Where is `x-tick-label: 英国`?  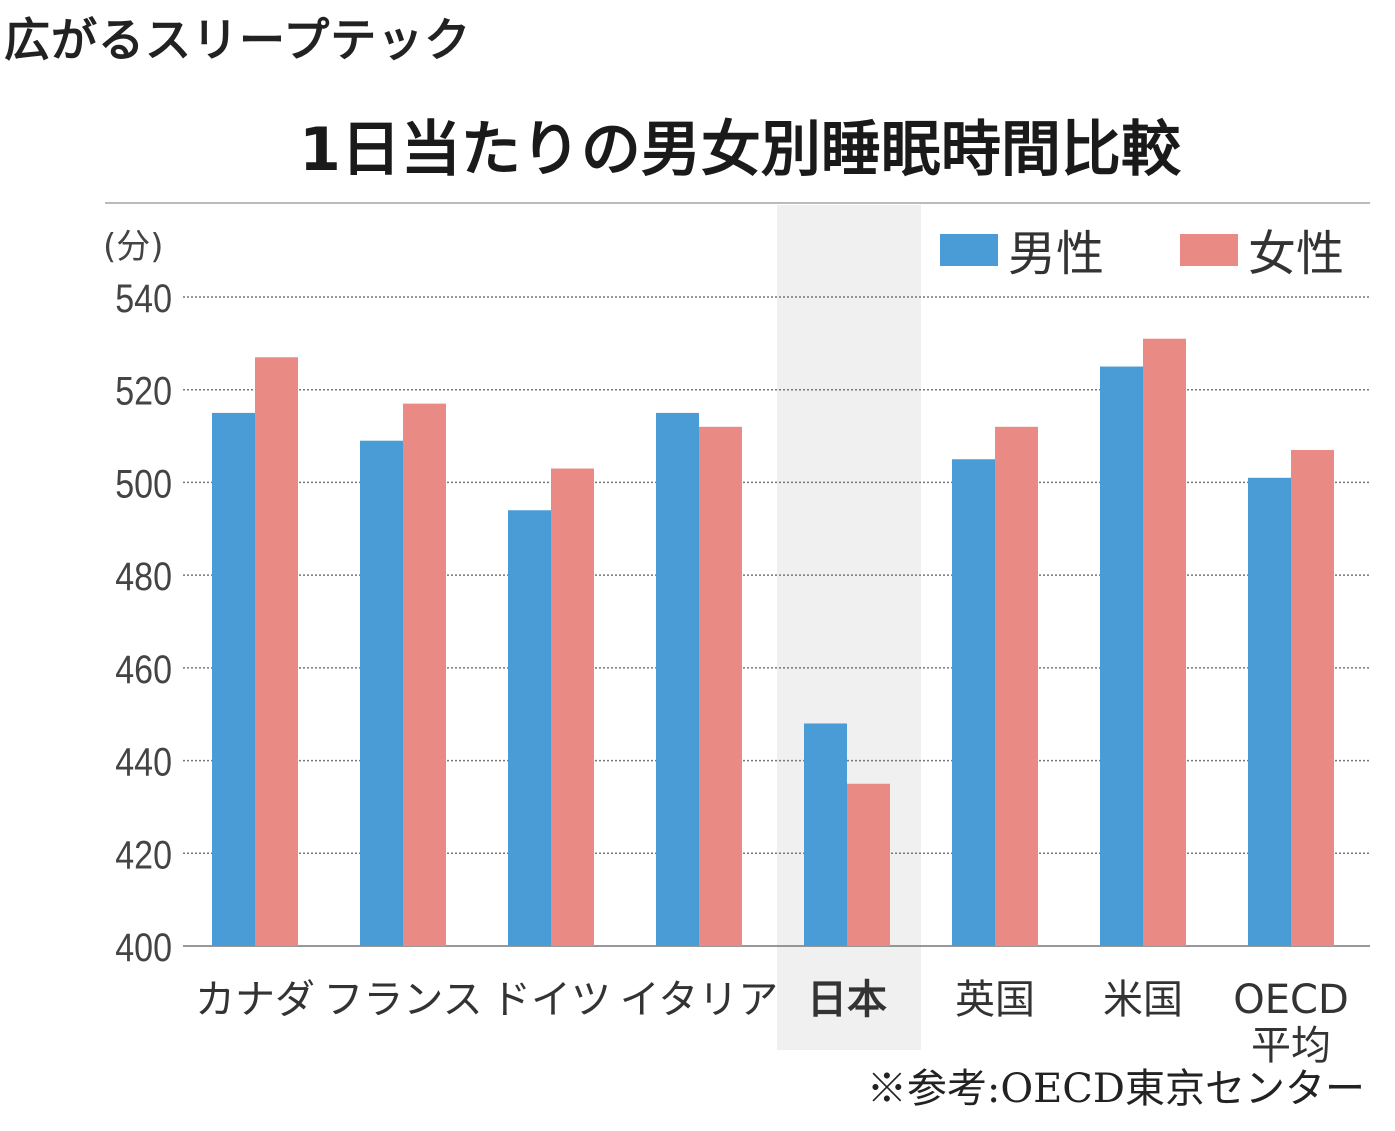
x-tick-label: 英国 is located at coordinates (995, 1000).